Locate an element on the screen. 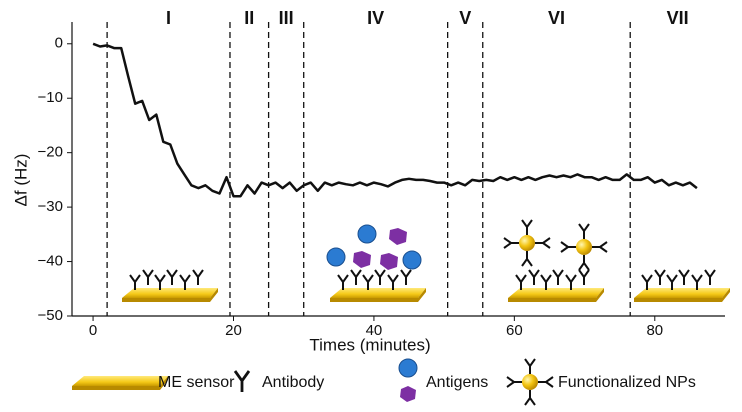  phase-label: IV is located at coordinates (375, 18).